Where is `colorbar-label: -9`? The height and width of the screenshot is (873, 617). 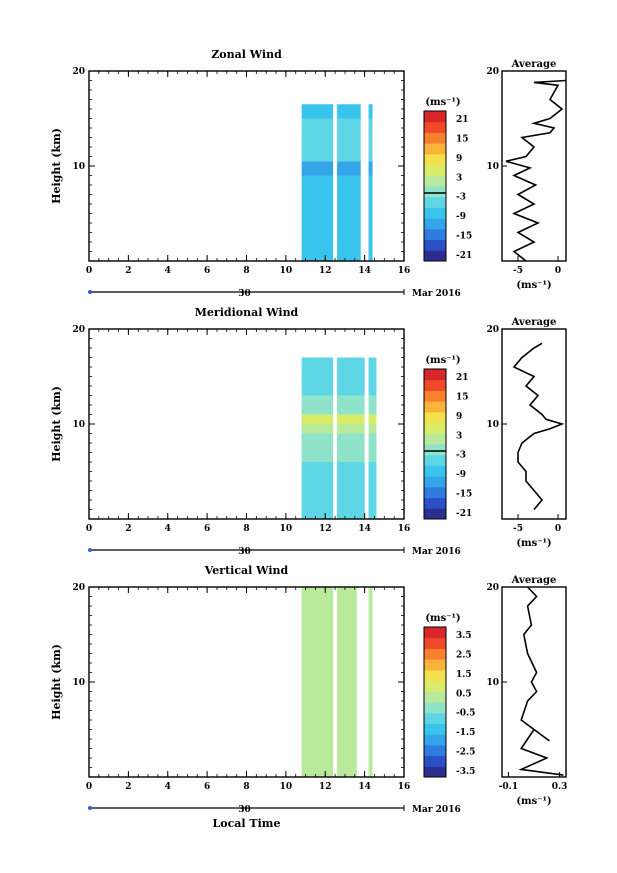 colorbar-label: -9 is located at coordinates (461, 217).